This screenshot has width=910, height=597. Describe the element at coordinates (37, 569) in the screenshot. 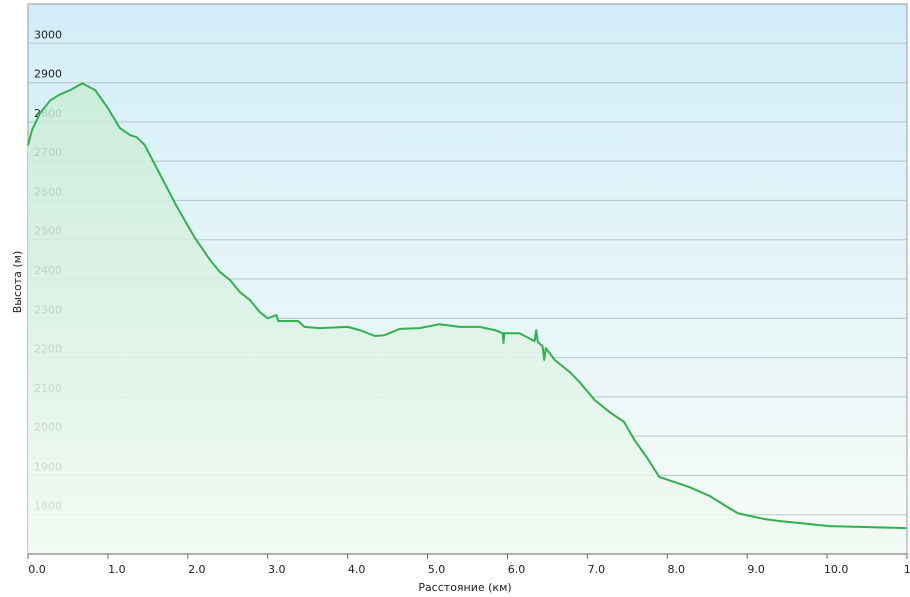

I see `x-tick-label: 0.0` at that location.